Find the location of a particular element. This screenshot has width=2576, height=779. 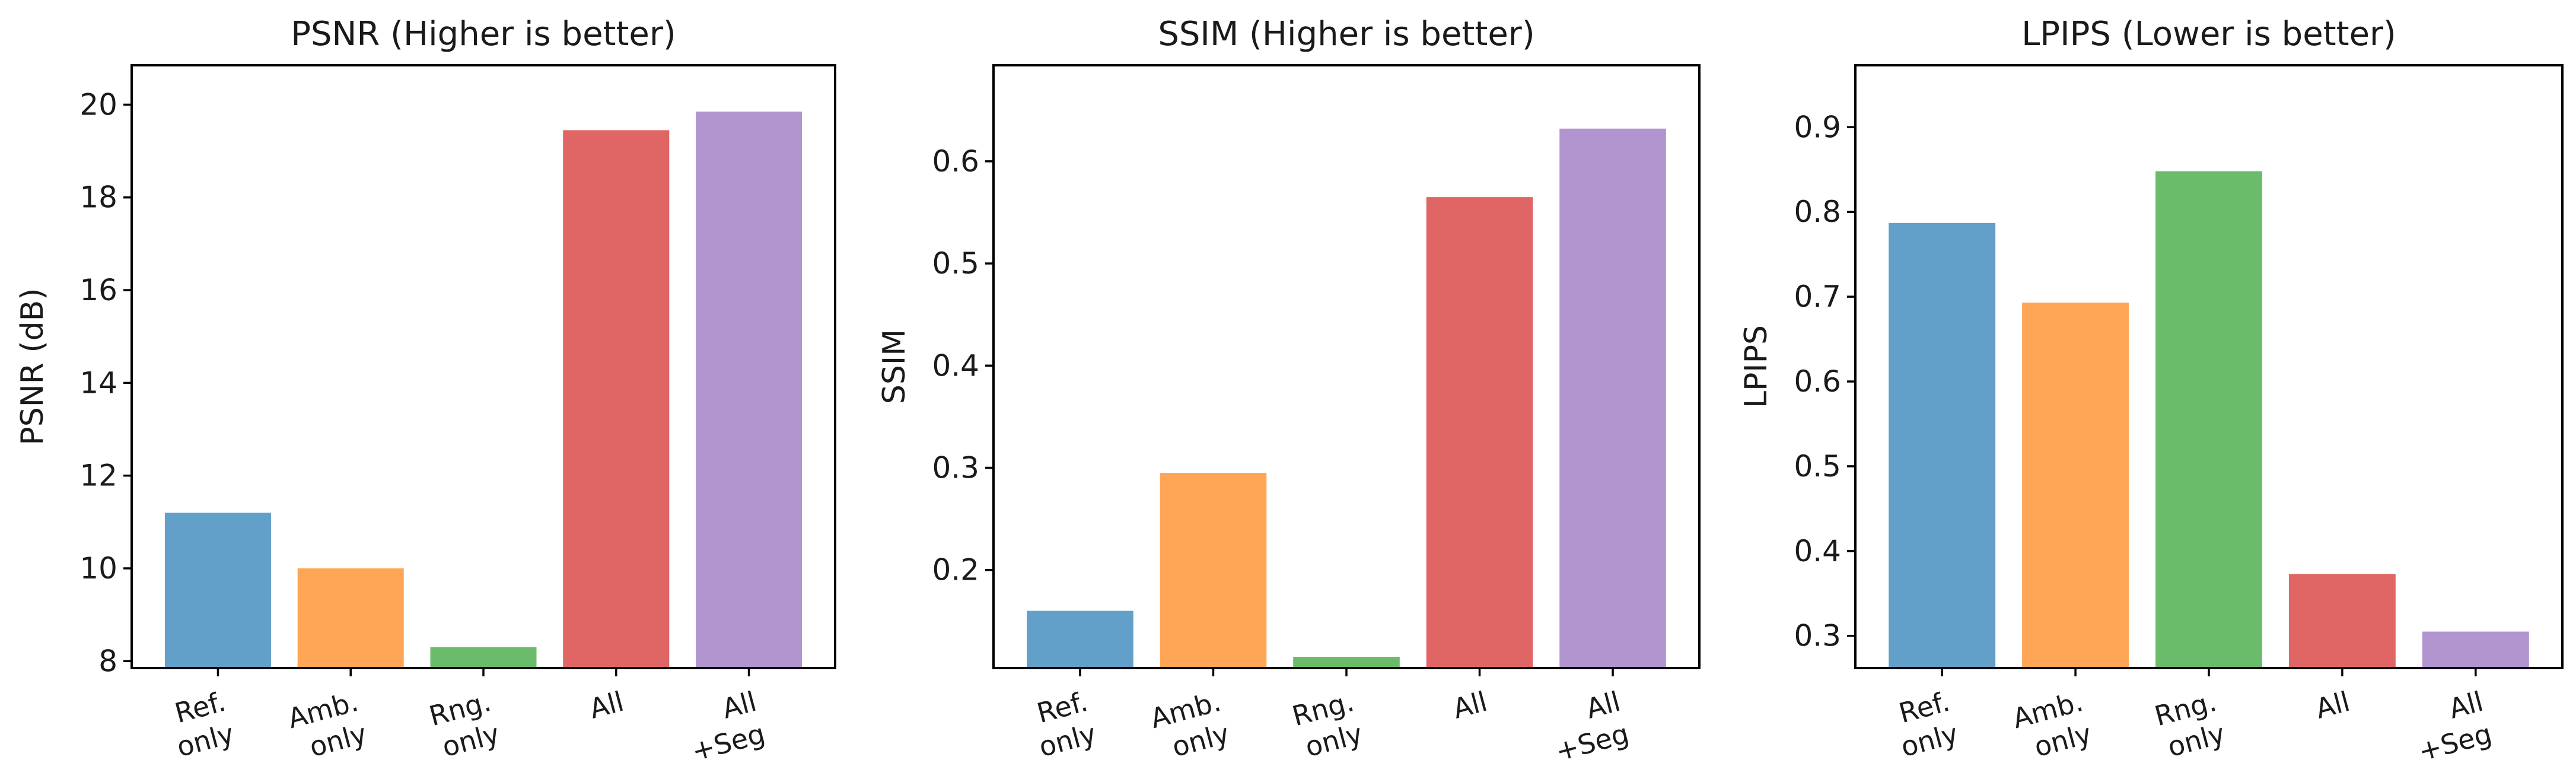

psnr-ytick-label: 20 is located at coordinates (98, 105).